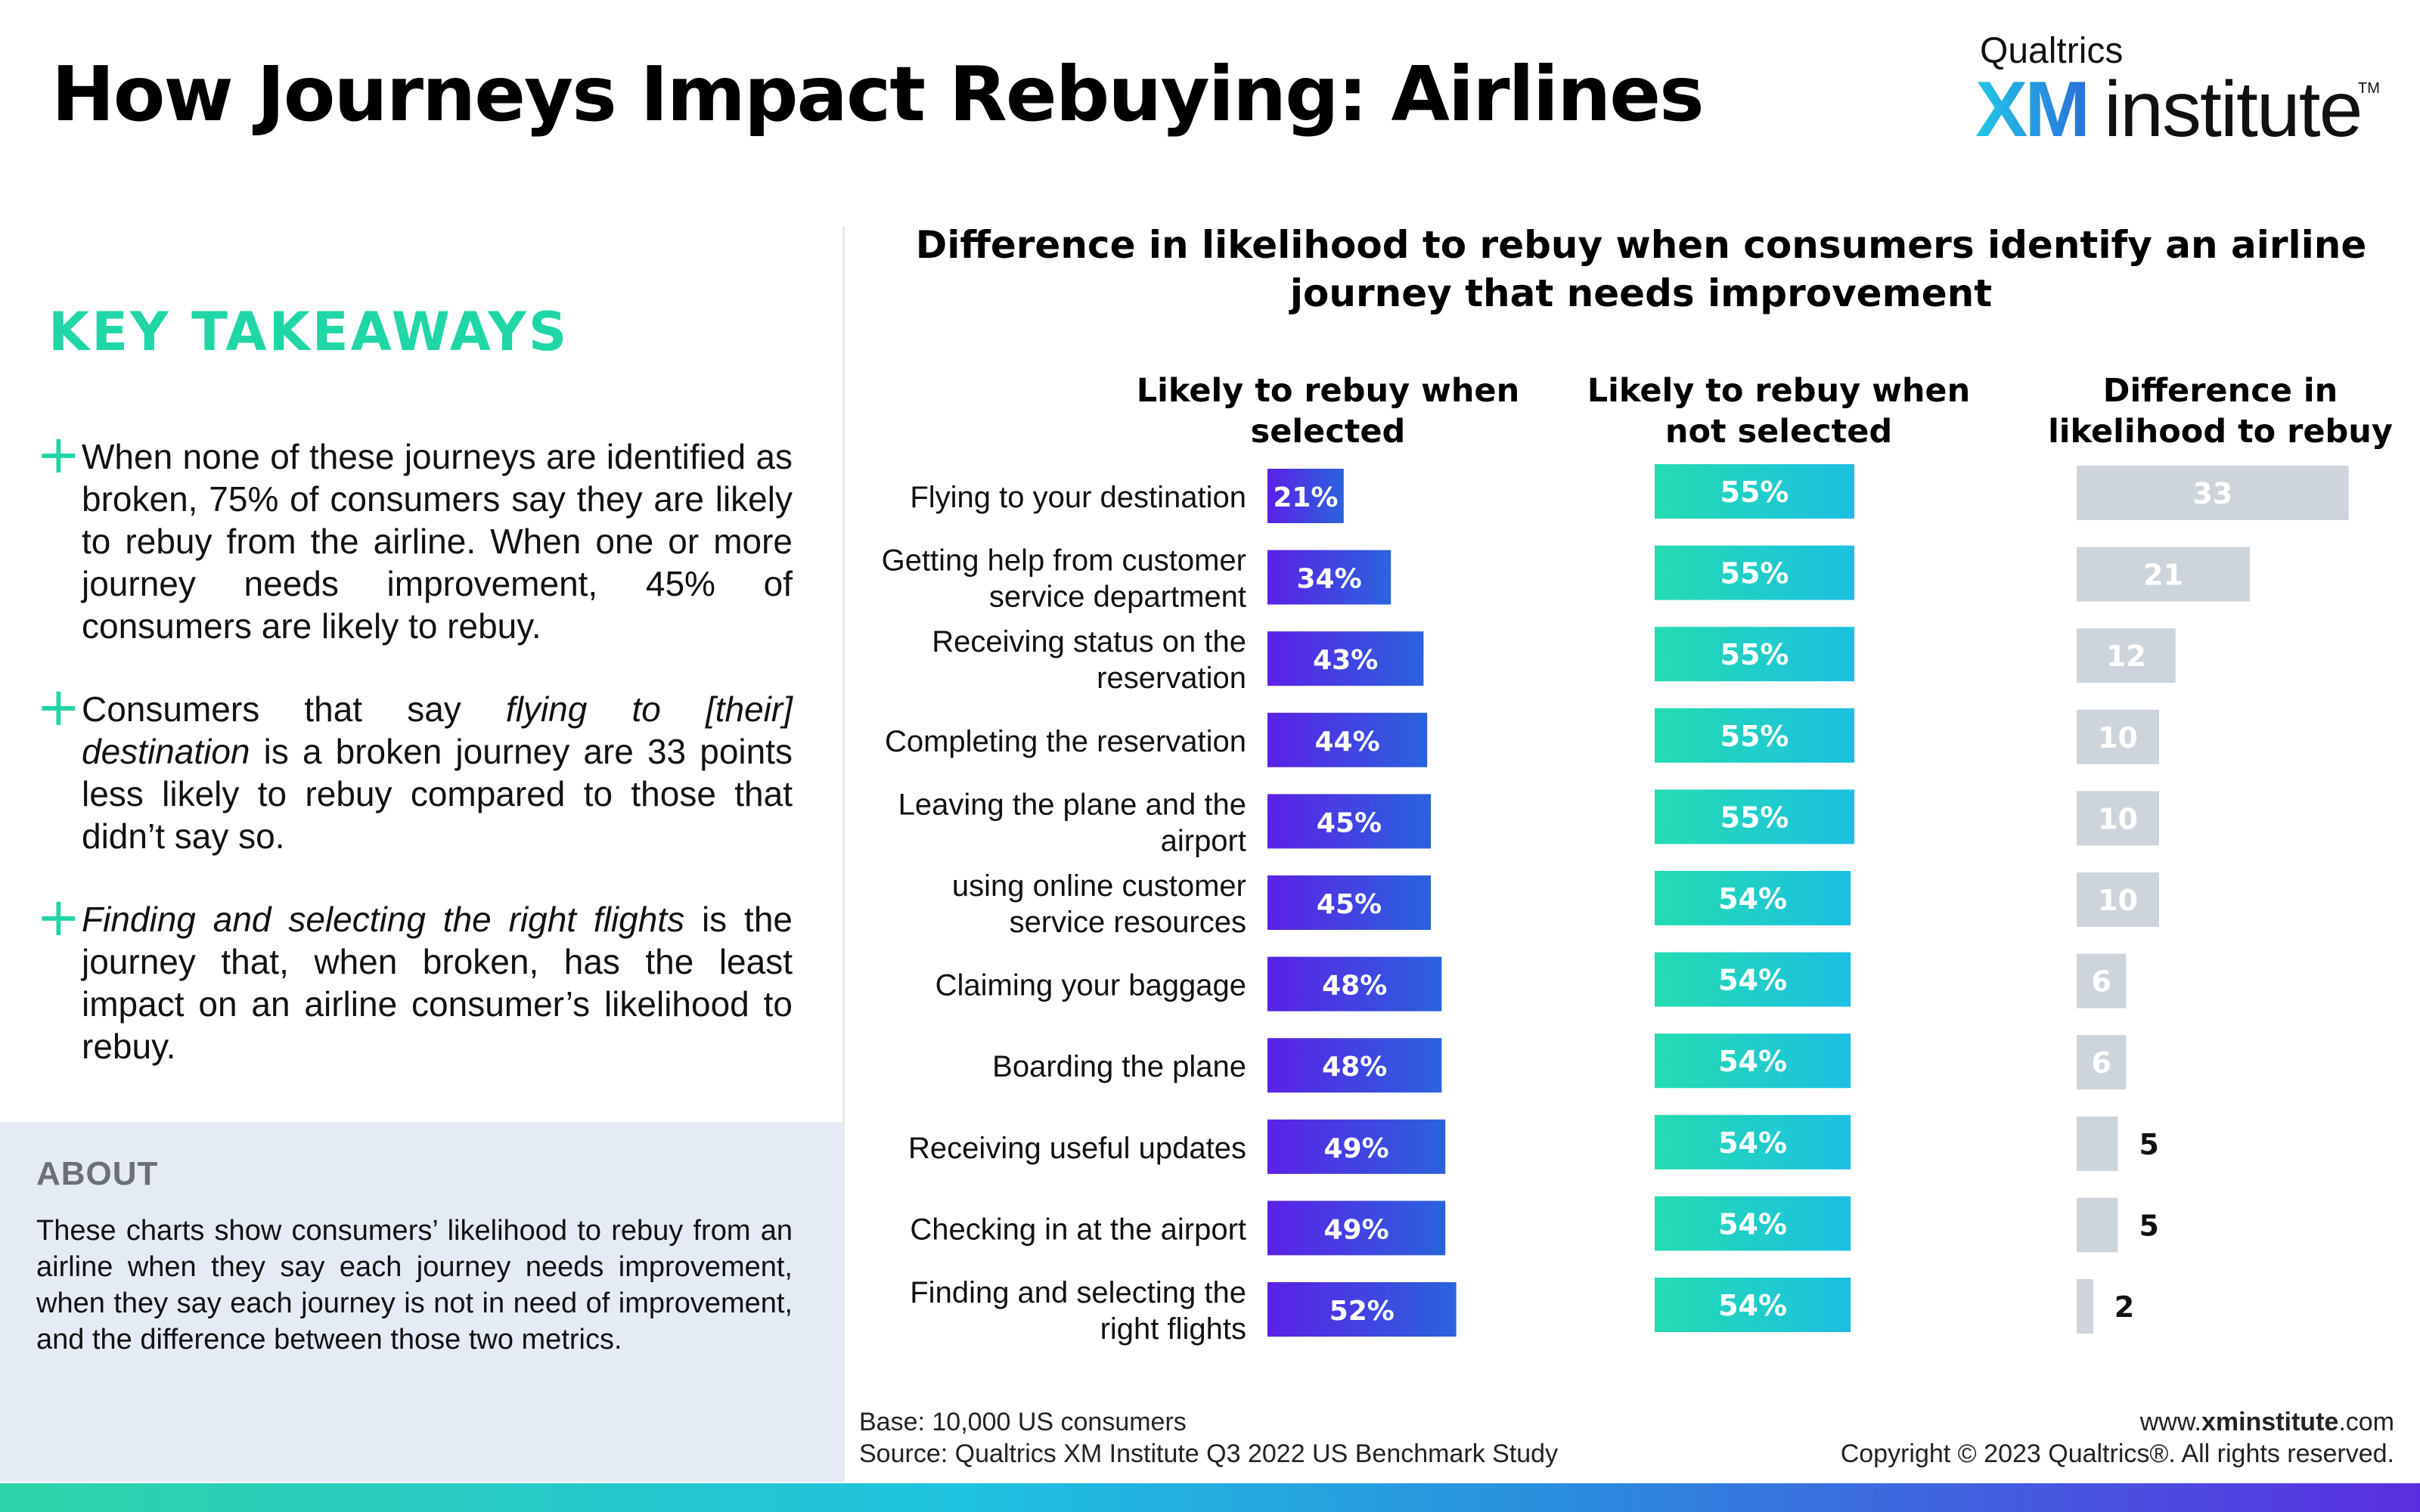 Image resolution: width=2420 pixels, height=1512 pixels. I want to click on category-label: airport, so click(1203, 841).